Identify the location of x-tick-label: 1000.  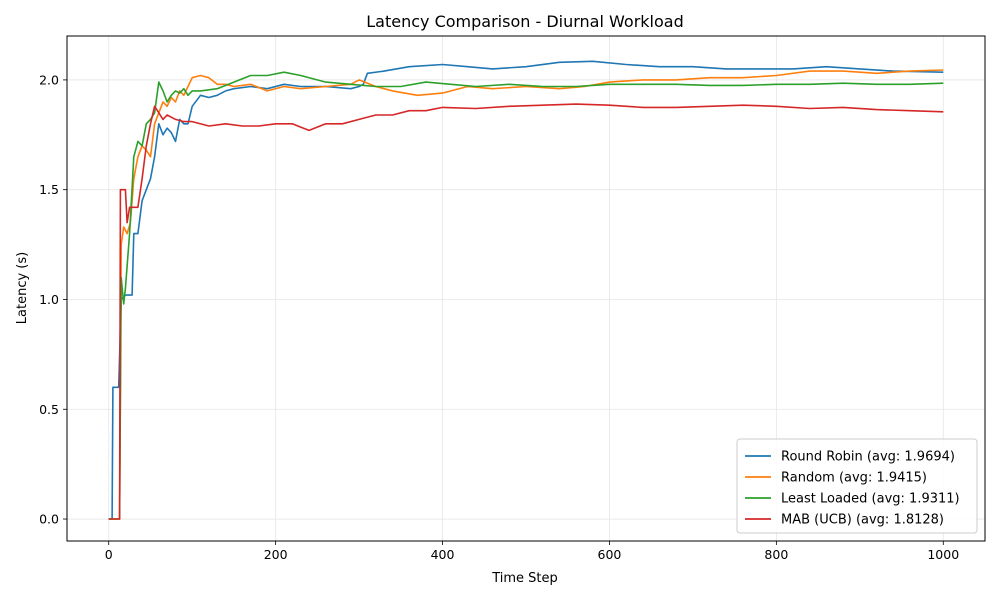
(943, 554).